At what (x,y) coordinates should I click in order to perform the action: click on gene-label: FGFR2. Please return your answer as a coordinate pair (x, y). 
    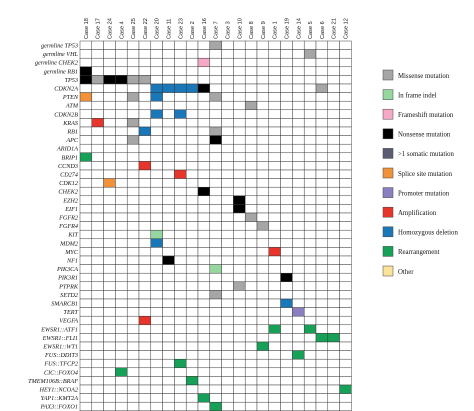
    Looking at the image, I should click on (68, 218).